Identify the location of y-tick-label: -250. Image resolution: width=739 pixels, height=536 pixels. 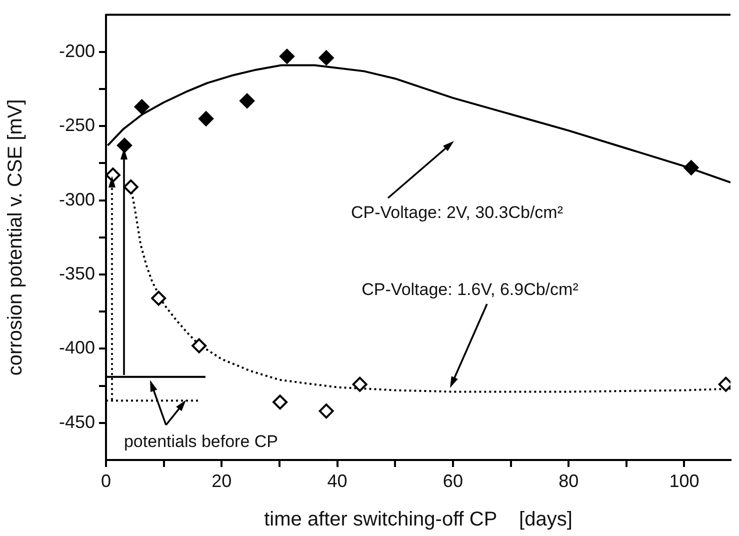
(76, 125).